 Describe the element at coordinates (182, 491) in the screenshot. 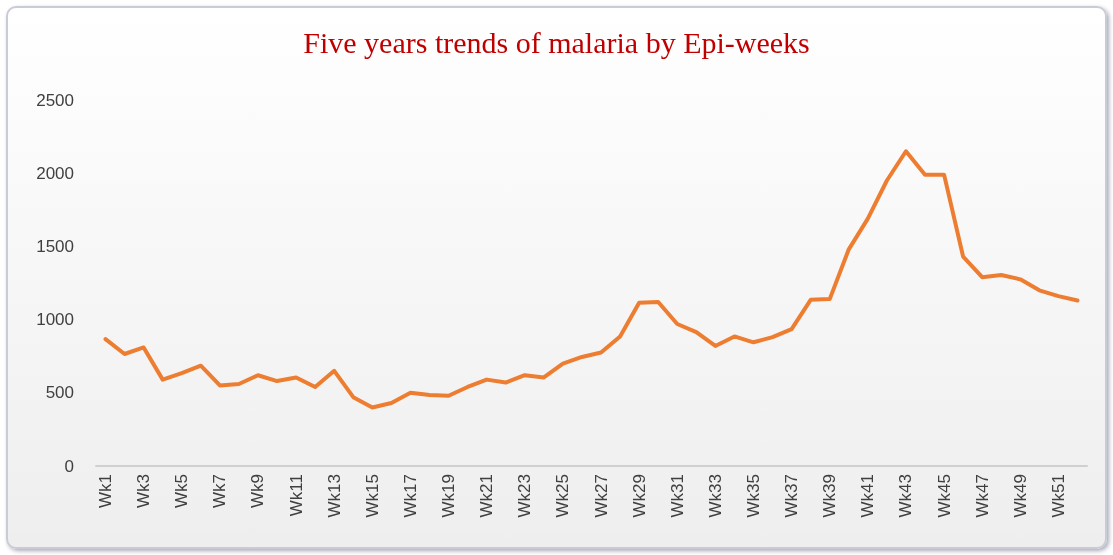

I see `x-tick-label: Wk5` at that location.